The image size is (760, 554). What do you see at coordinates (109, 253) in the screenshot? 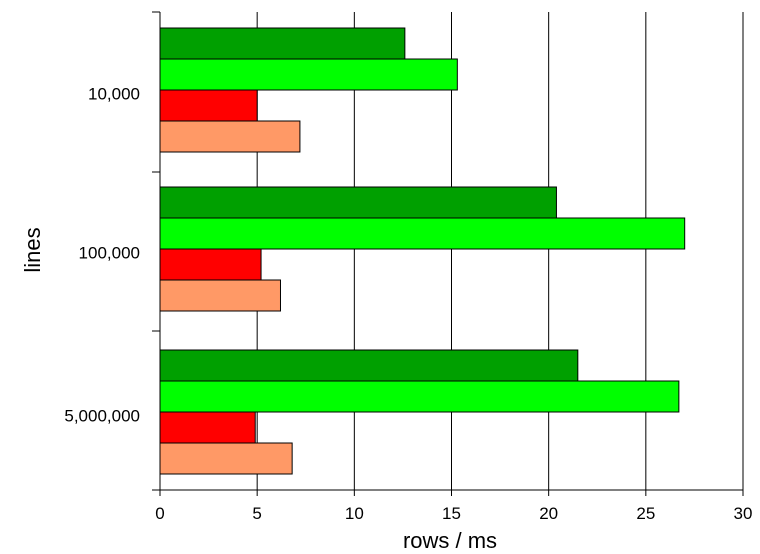
I see `y-tick-label: 100,000` at bounding box center [109, 253].